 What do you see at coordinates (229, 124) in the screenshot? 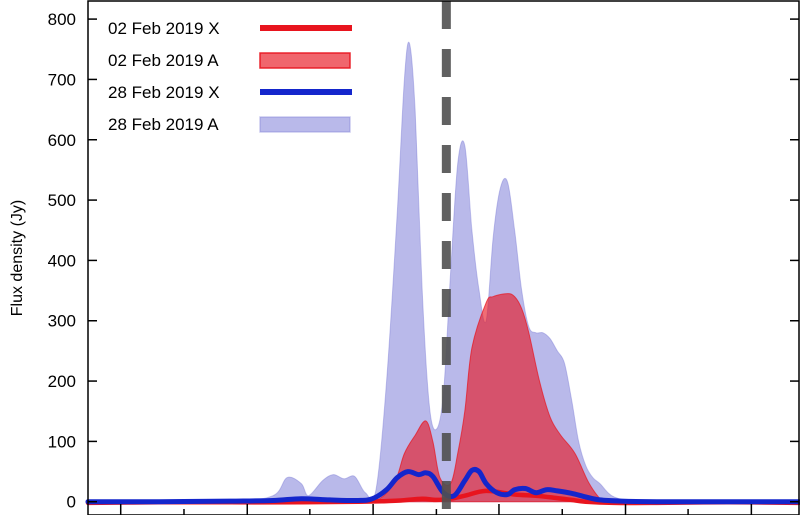
I see `legend-item-28-feb-2019-a: 28 Feb 2019 A` at bounding box center [229, 124].